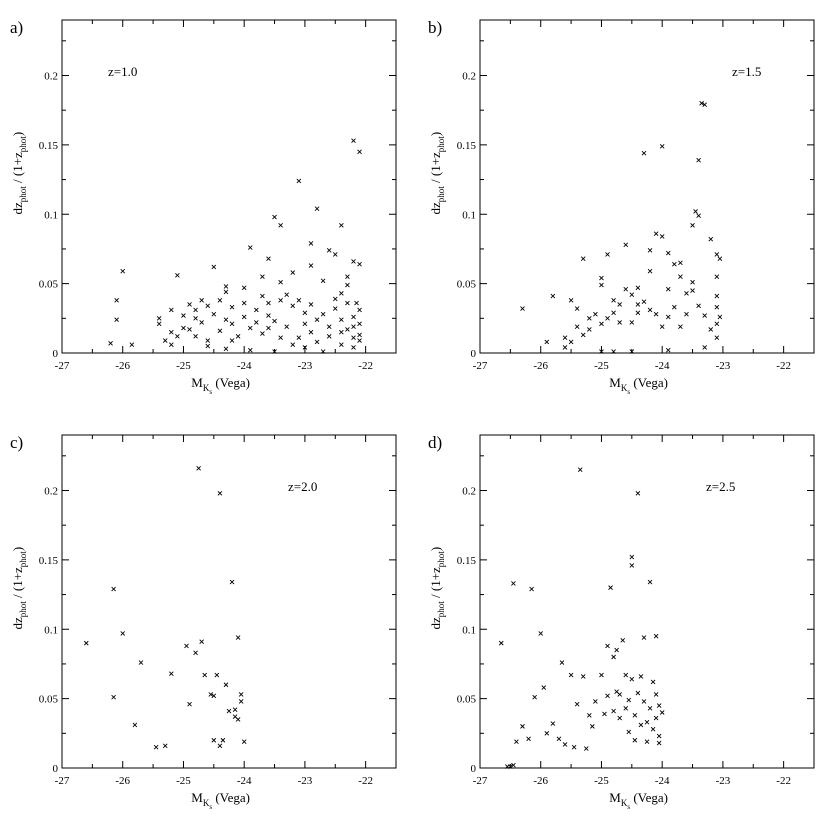 The image size is (830, 830). Describe the element at coordinates (51, 77) in the screenshot. I see `y-tick-label: 0.2` at that location.